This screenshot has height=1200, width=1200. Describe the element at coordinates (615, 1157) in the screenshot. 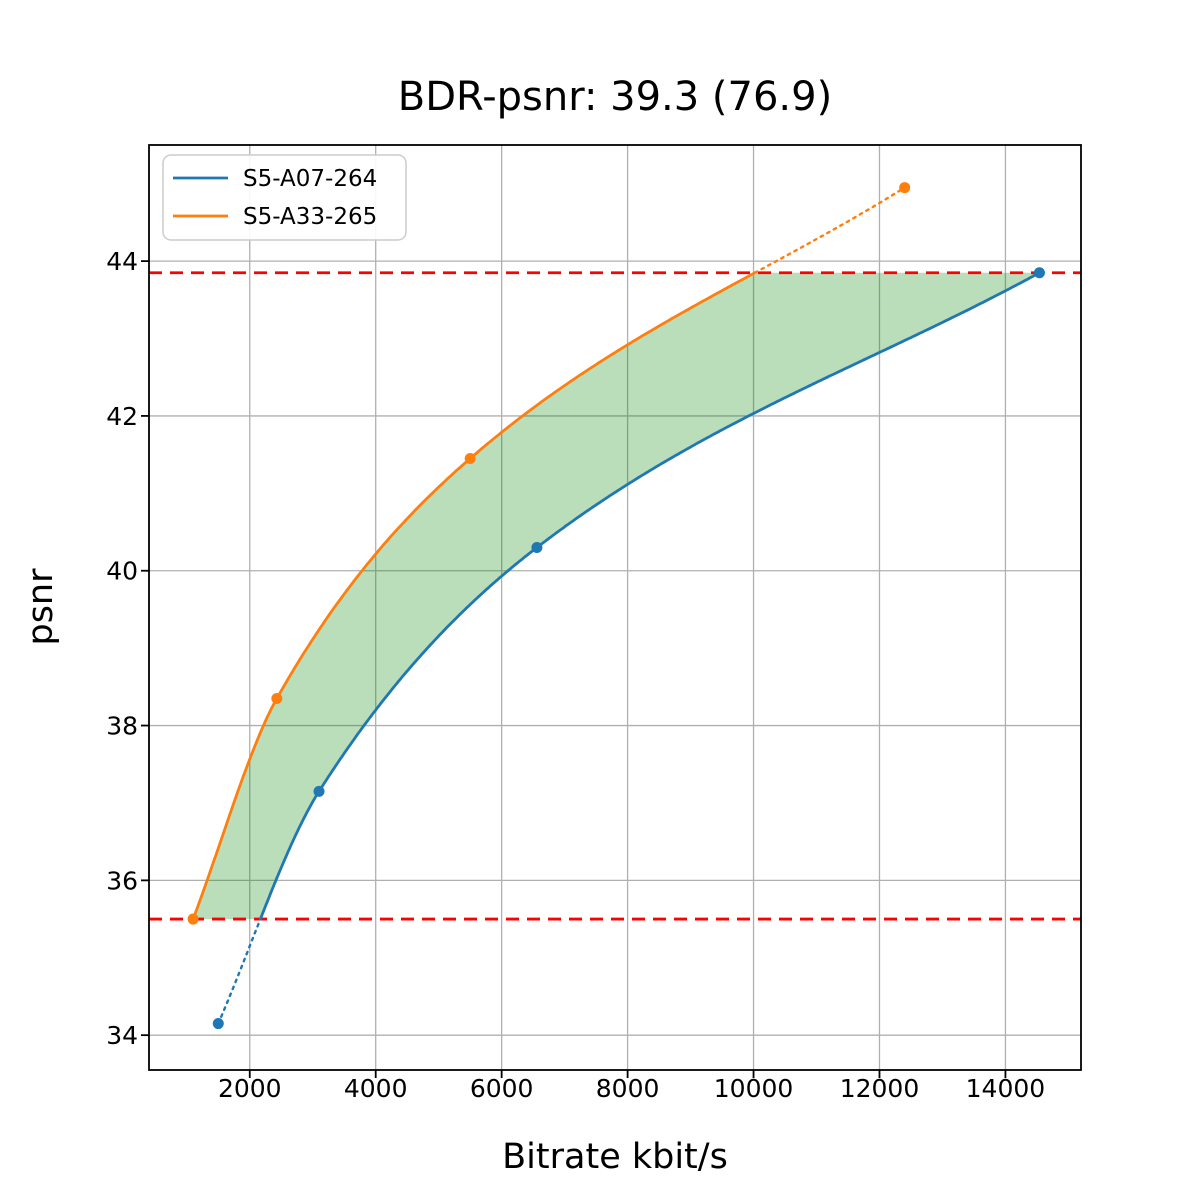

I see `x-axis-label: Bitrate kbit/s` at that location.